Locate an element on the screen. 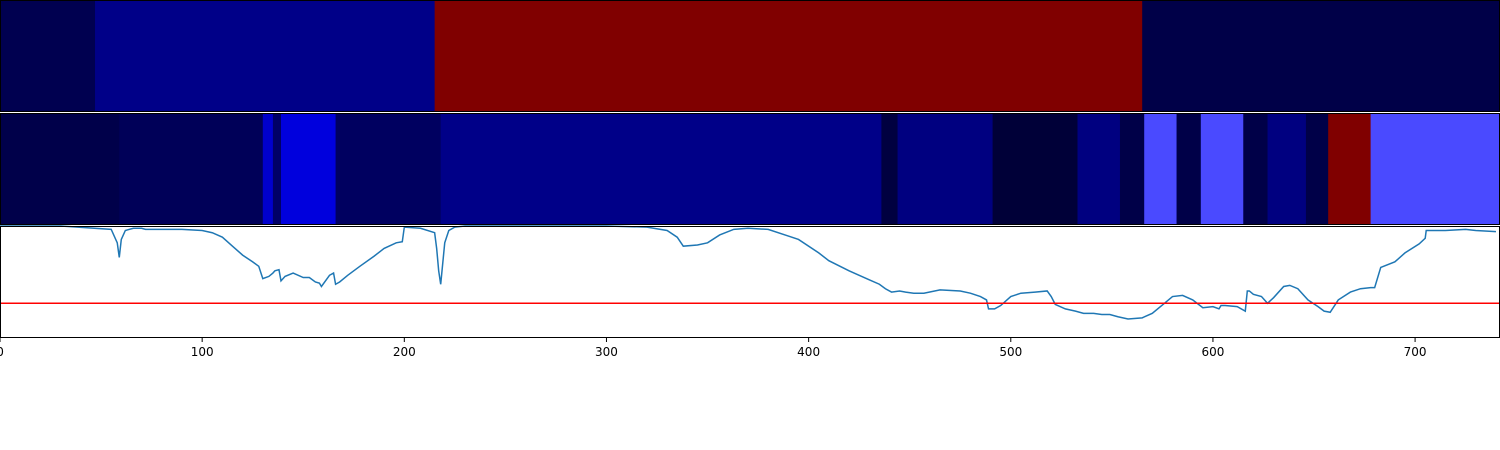 Image resolution: width=1500 pixels, height=450 pixels. x-tick-label-6: 600 is located at coordinates (1212, 352).